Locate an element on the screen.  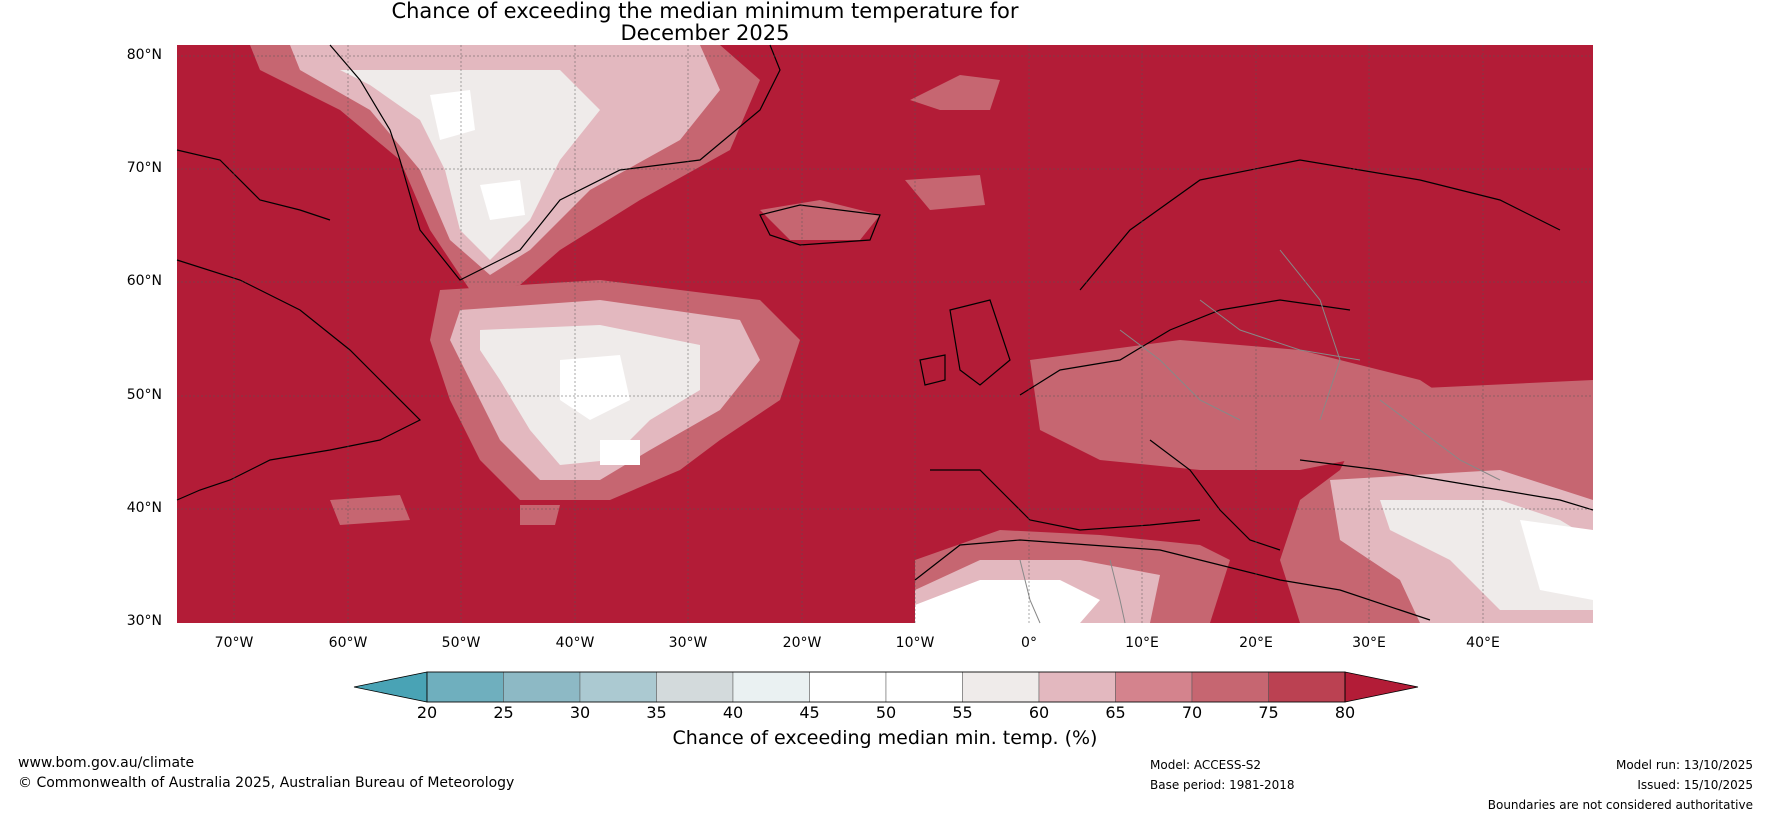
lon-label-20e: 20°E is located at coordinates (1256, 643).